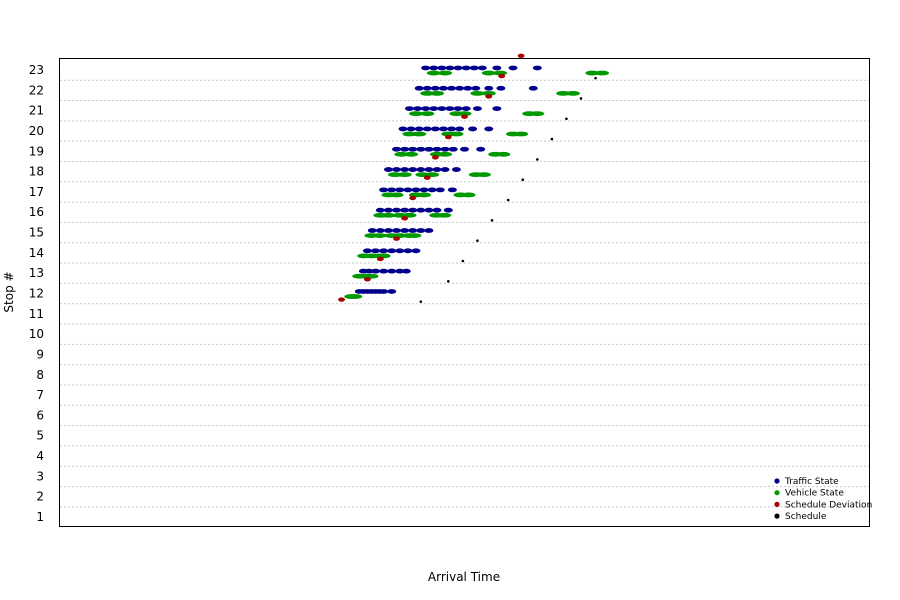 The width and height of the screenshot is (900, 600). Describe the element at coordinates (36, 131) in the screenshot. I see `y-tick-label: 20` at that location.